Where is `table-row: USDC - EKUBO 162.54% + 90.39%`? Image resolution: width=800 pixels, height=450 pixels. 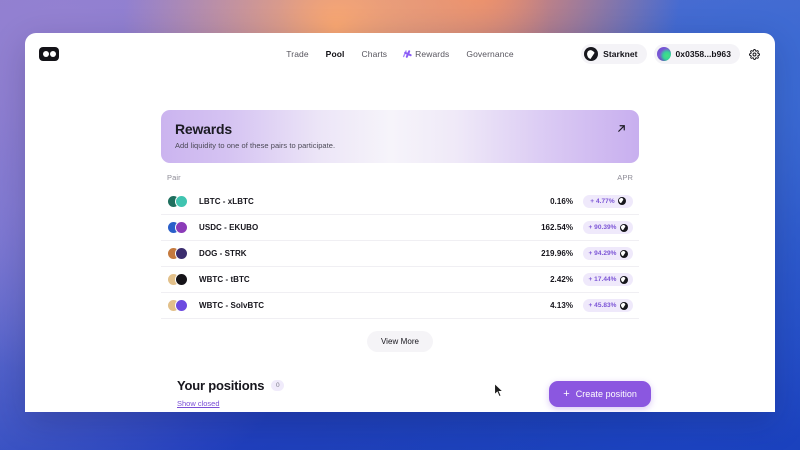 table-row: USDC - EKUBO 162.54% + 90.39% is located at coordinates (400, 227).